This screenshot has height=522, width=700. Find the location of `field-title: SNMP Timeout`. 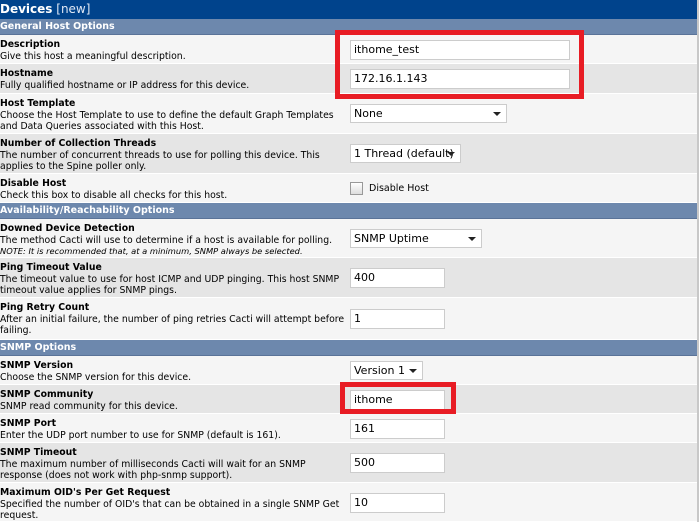

field-title: SNMP Timeout is located at coordinates (38, 452).